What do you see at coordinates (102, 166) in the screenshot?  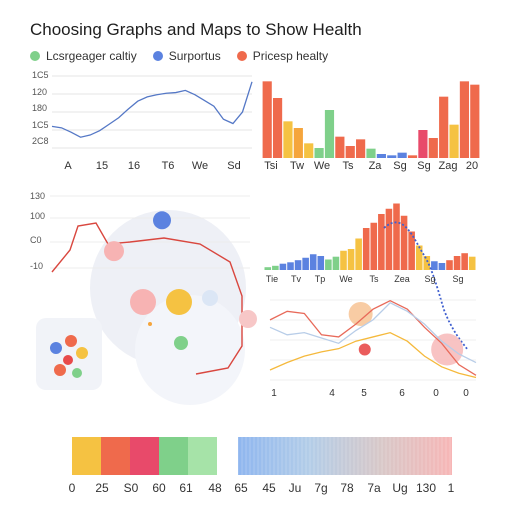 I see `x-tick: 15` at bounding box center [102, 166].